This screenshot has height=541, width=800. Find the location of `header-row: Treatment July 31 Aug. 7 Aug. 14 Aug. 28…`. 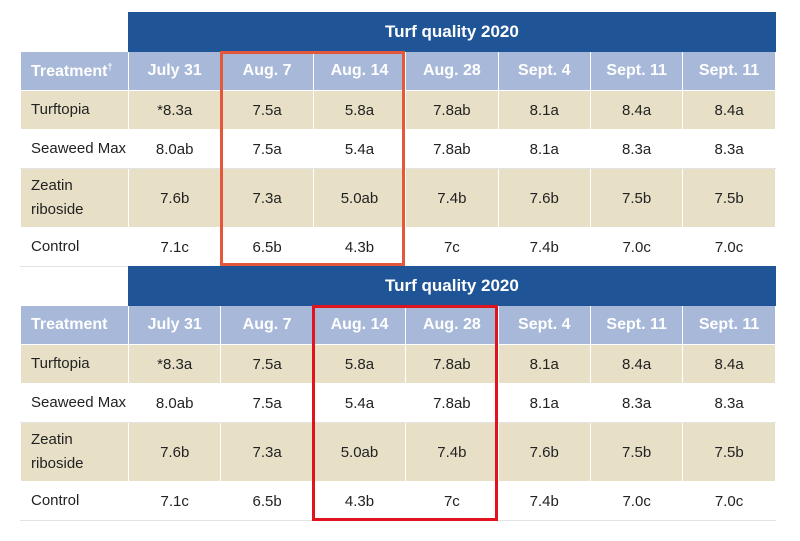

header-row: Treatment July 31 Aug. 7 Aug. 14 Aug. 28… is located at coordinates (398, 325).